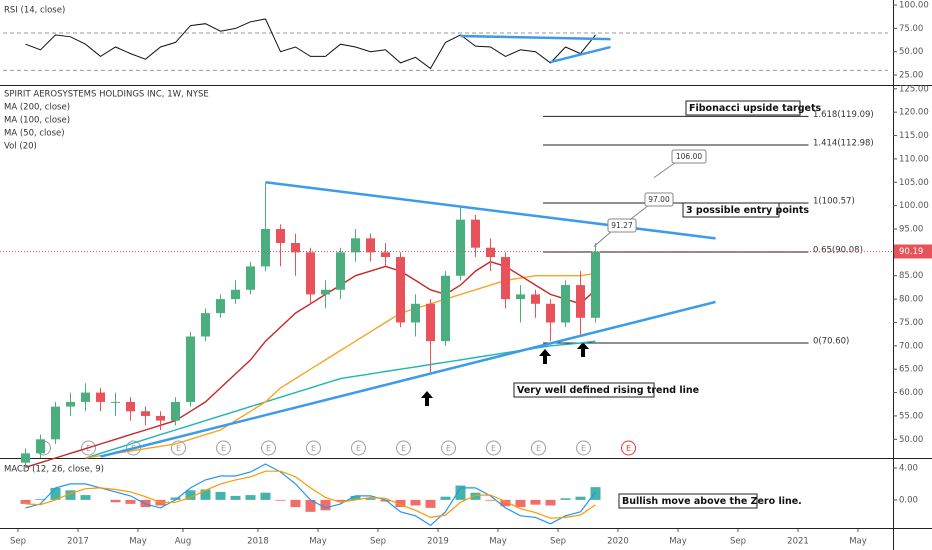  I want to click on x-tick-label: 2020, so click(618, 542).